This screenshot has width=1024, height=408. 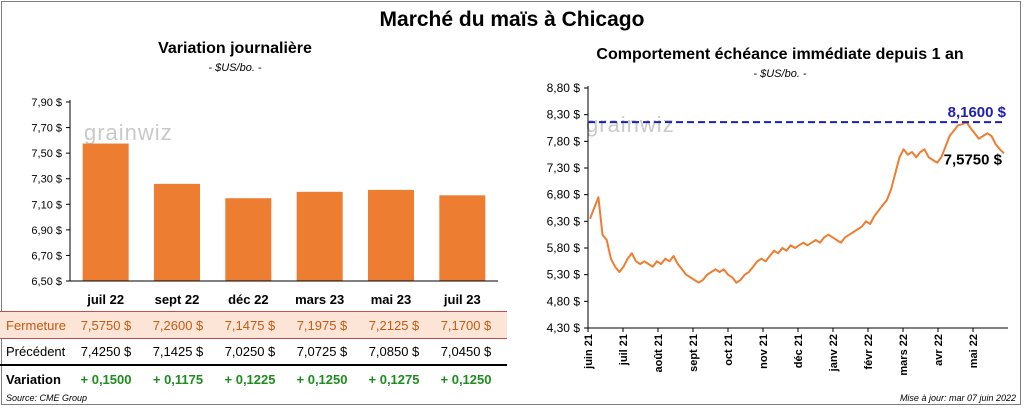 I want to click on row-label-close: Fermeture, so click(x=36, y=325).